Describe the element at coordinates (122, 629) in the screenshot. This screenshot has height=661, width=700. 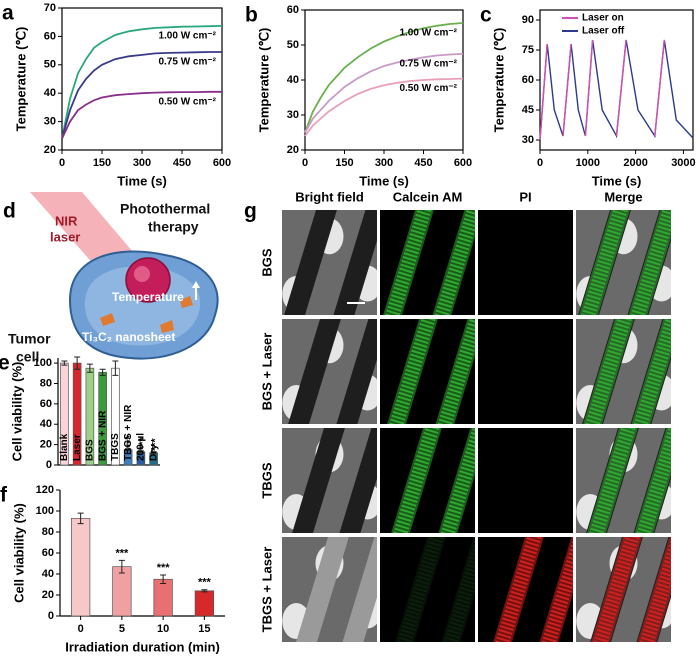
I see `x-tick-label: 5` at that location.